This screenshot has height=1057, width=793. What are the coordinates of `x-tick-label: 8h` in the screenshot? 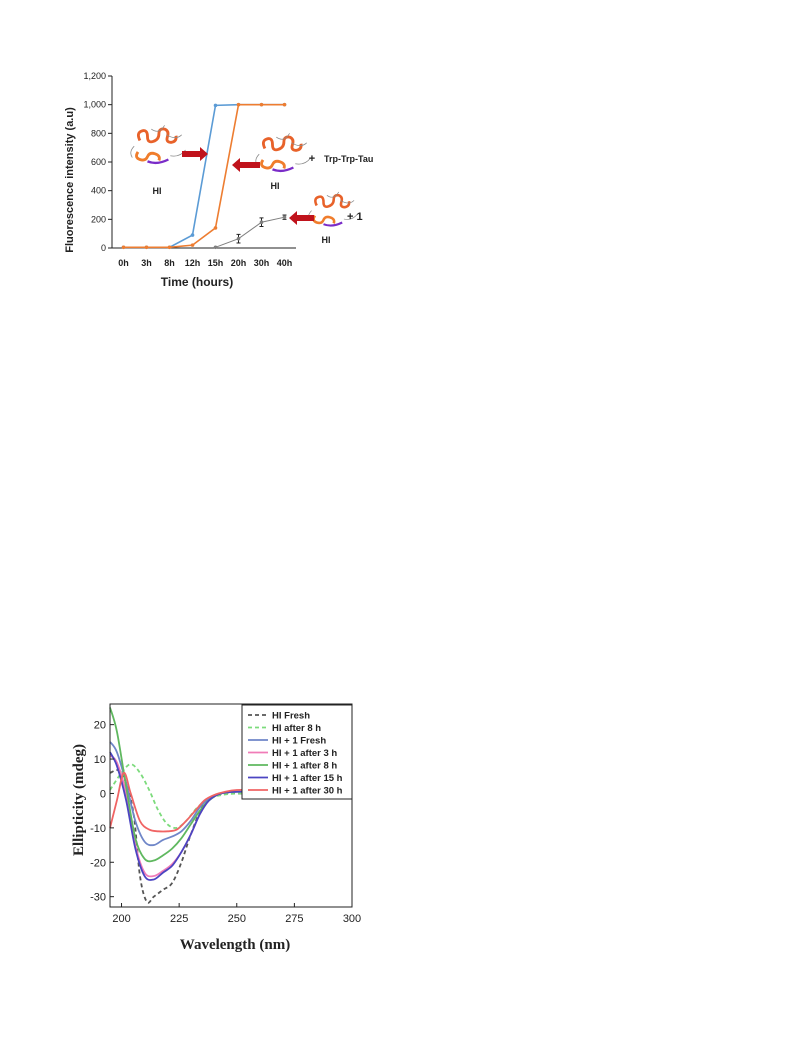 It's located at (169, 263).